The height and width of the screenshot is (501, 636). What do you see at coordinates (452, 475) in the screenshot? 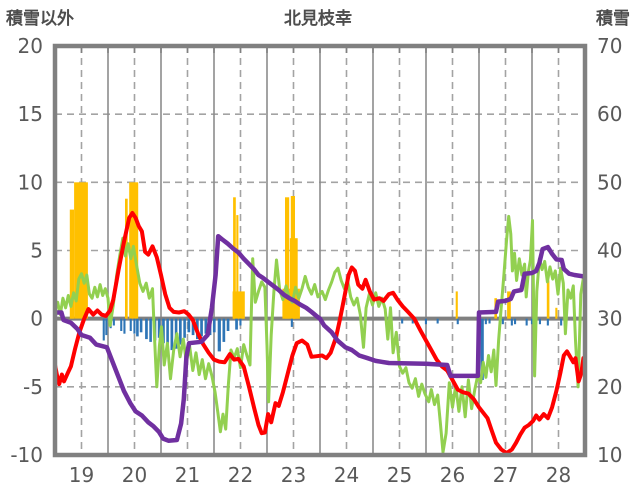
I see `svg-text: 26` at bounding box center [452, 475].